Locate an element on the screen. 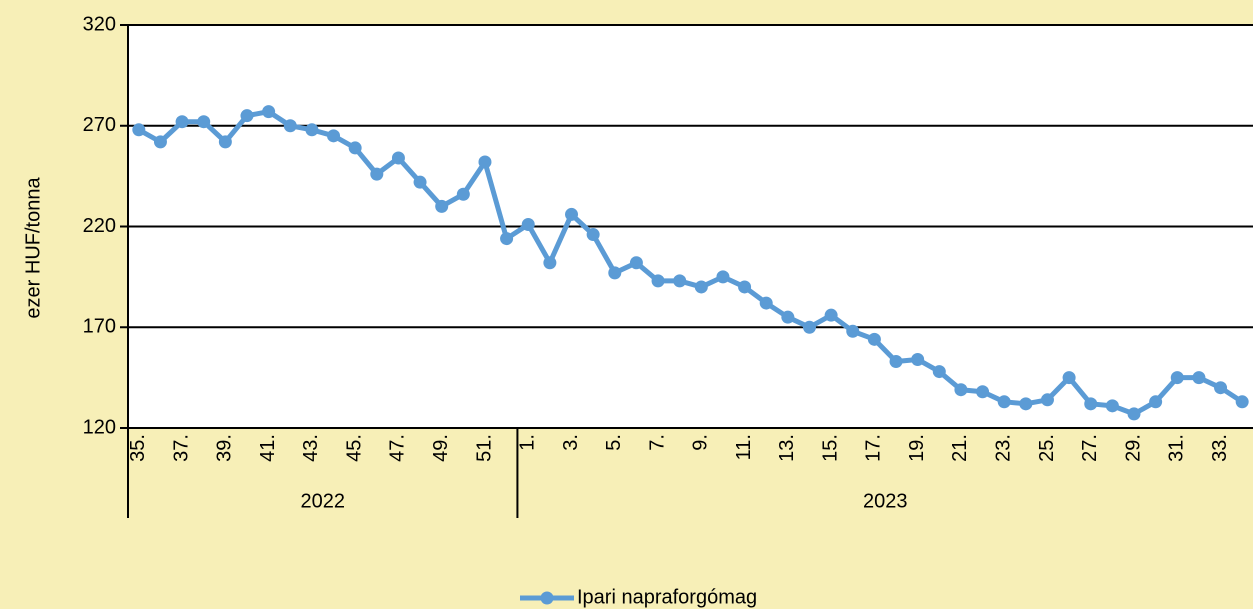 The image size is (1253, 609). x-tick-label: 47. is located at coordinates (398, 448).